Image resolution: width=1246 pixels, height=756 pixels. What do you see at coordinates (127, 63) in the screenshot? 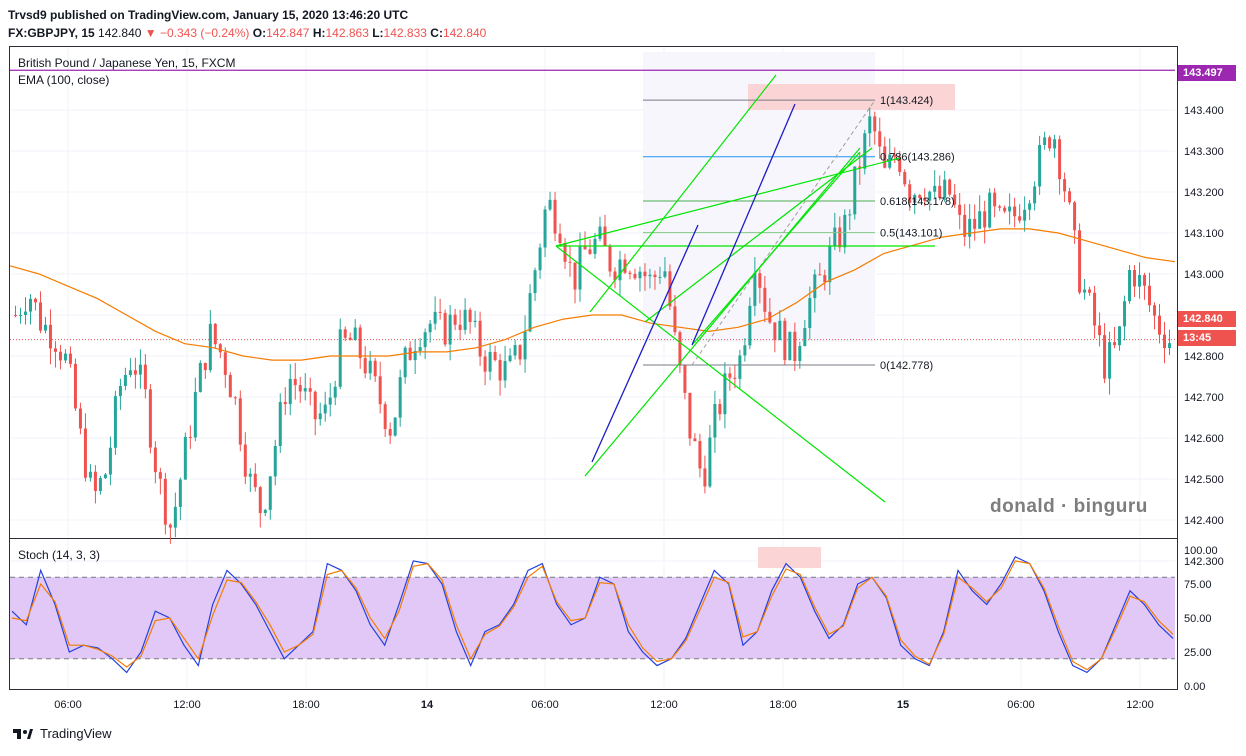
I see `main-pane-title: British Pound / Japanese Yen, 15, FXCM` at bounding box center [127, 63].